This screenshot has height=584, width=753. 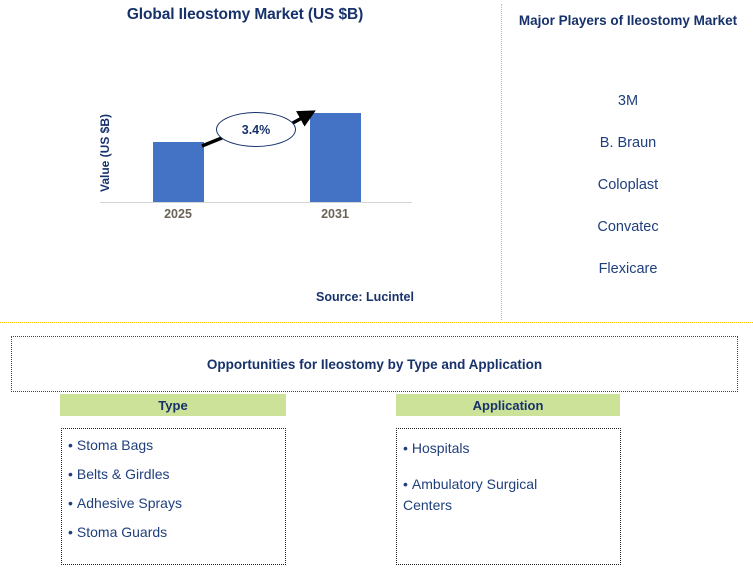 I want to click on x-axis-line, so click(x=256, y=202).